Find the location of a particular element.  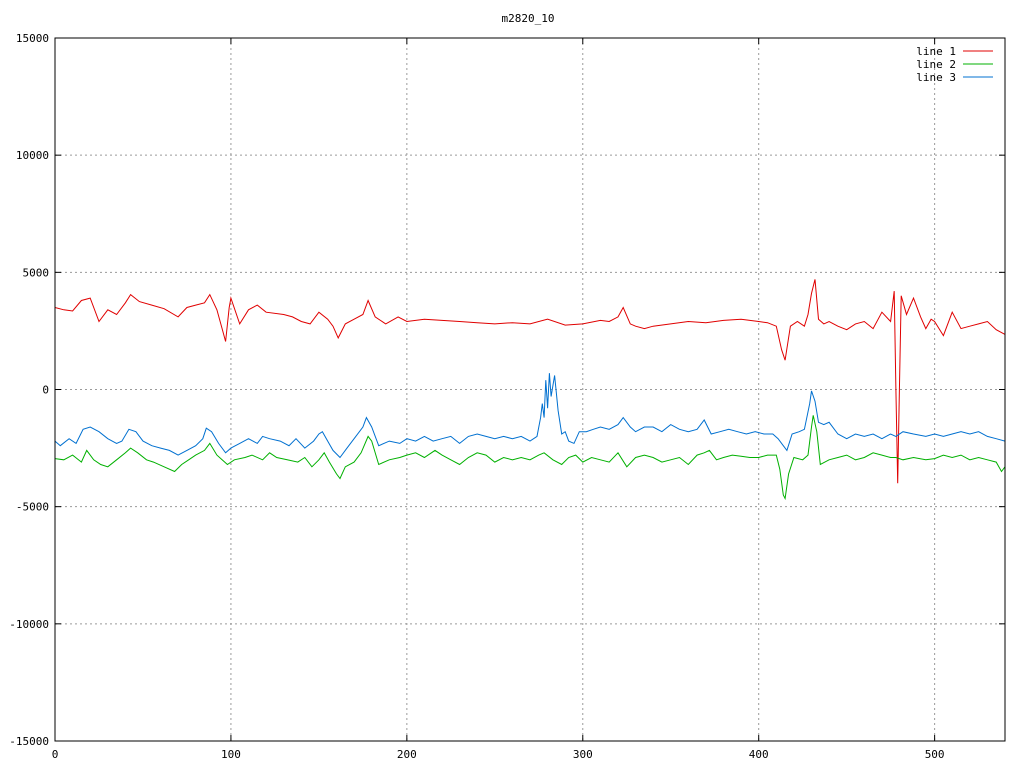

y-tick-label: 5000 is located at coordinates (36, 272).